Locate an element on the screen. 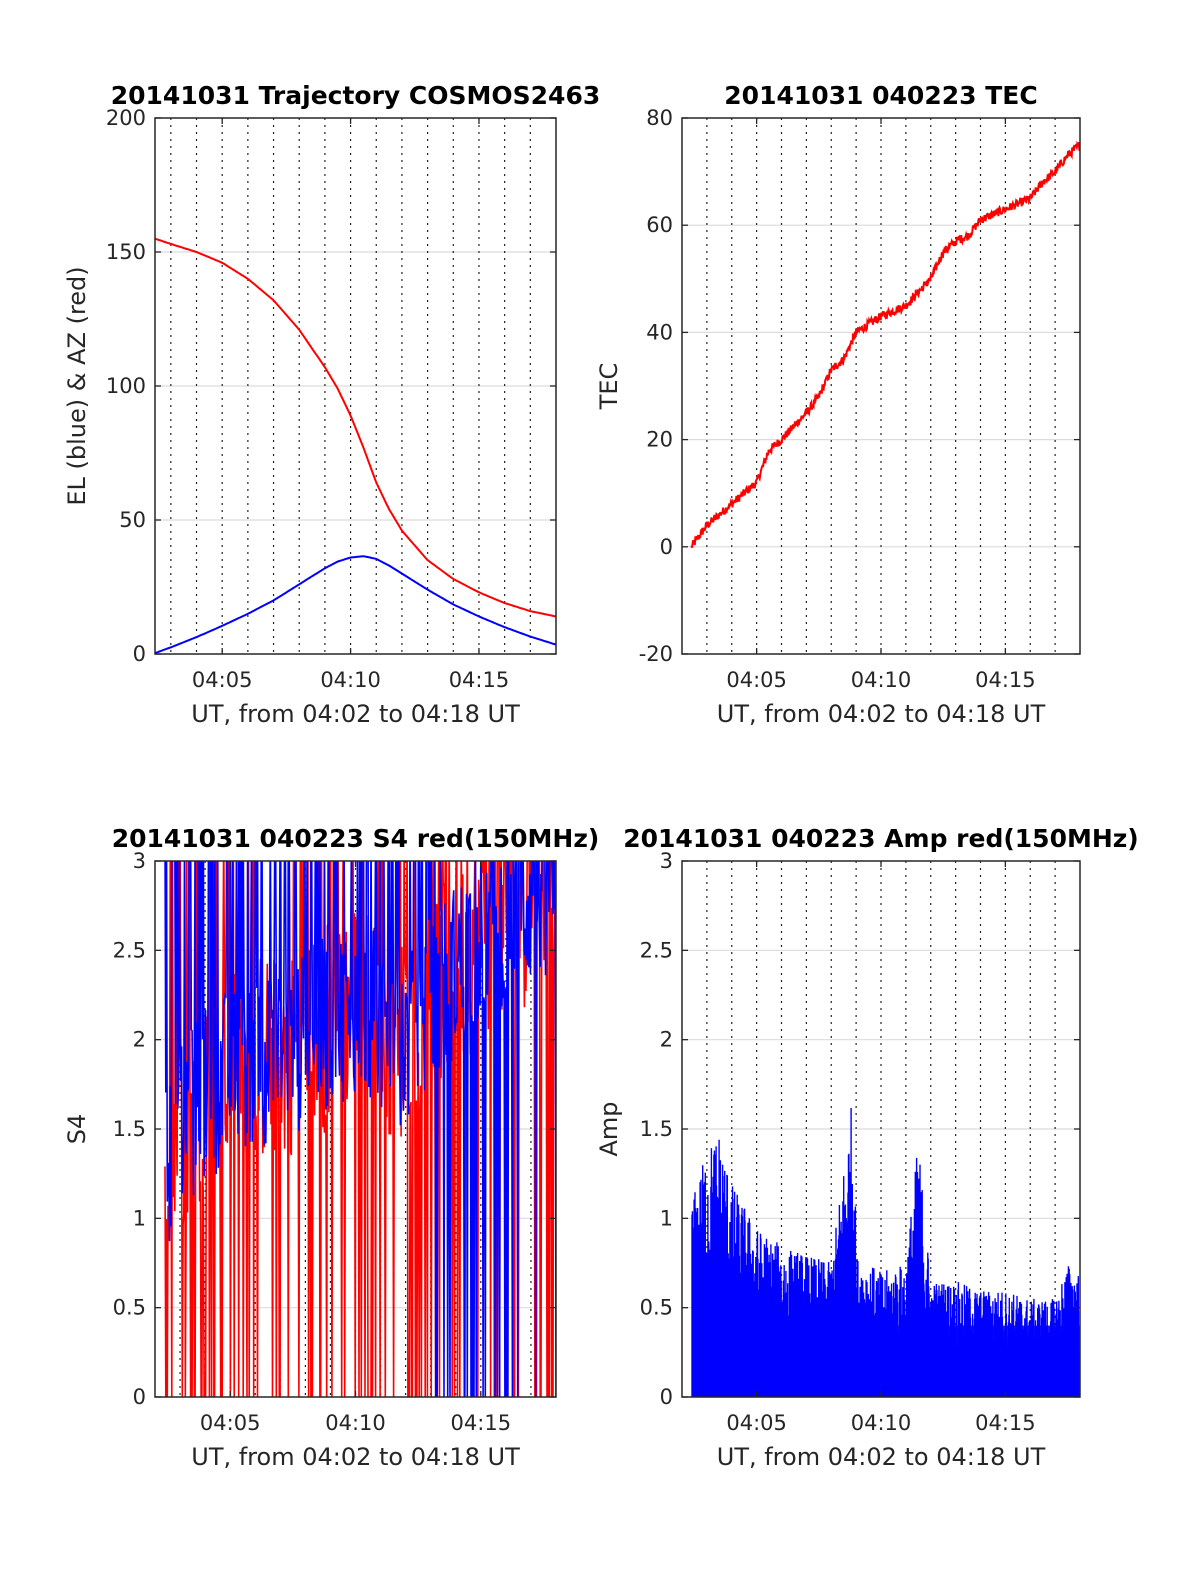 This screenshot has height=1575, width=1200. y-axis-label: TEC is located at coordinates (609, 387).